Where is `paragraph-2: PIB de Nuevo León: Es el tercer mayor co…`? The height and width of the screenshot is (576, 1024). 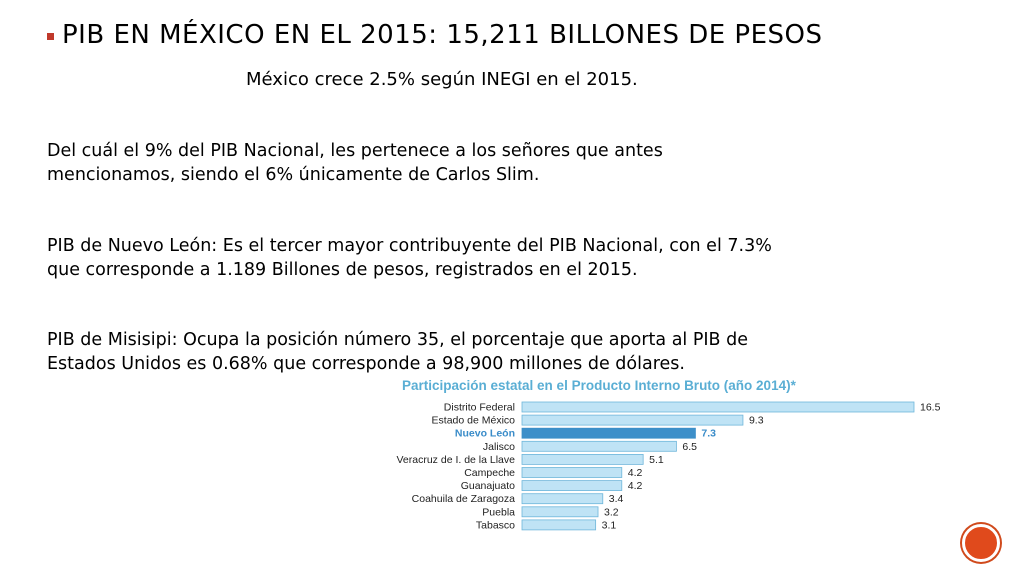
paragraph-2: PIB de Nuevo León: Es el tercer mayor co… is located at coordinates (409, 258).